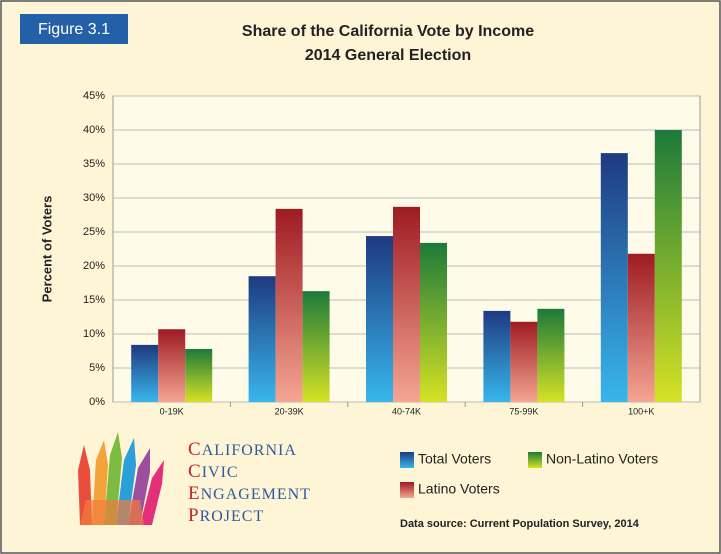  What do you see at coordinates (249, 493) in the screenshot?
I see `logo-text: ENGAGEMENT` at bounding box center [249, 493].